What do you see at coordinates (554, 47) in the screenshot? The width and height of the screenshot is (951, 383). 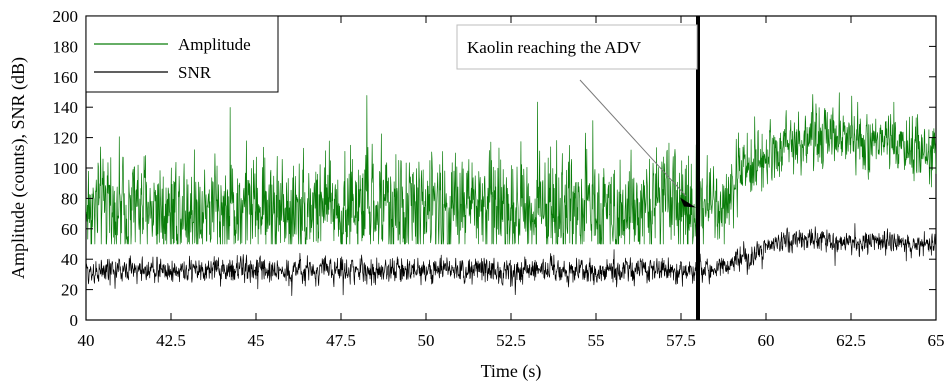 I see `annotation-text: Kaolin reaching the ADV` at bounding box center [554, 47].